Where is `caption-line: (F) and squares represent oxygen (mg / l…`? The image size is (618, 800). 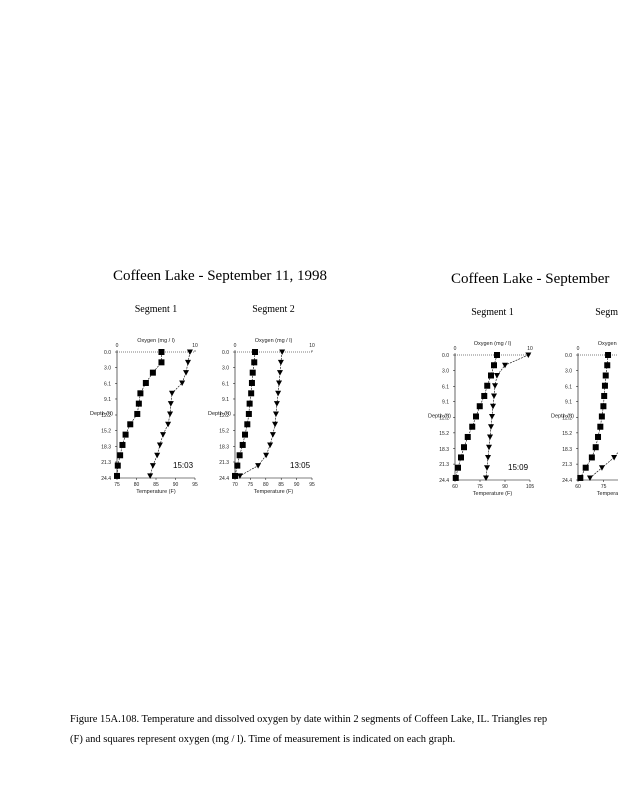 caption-line: (F) and squares represent oxygen (mg / l… is located at coordinates (262, 739).